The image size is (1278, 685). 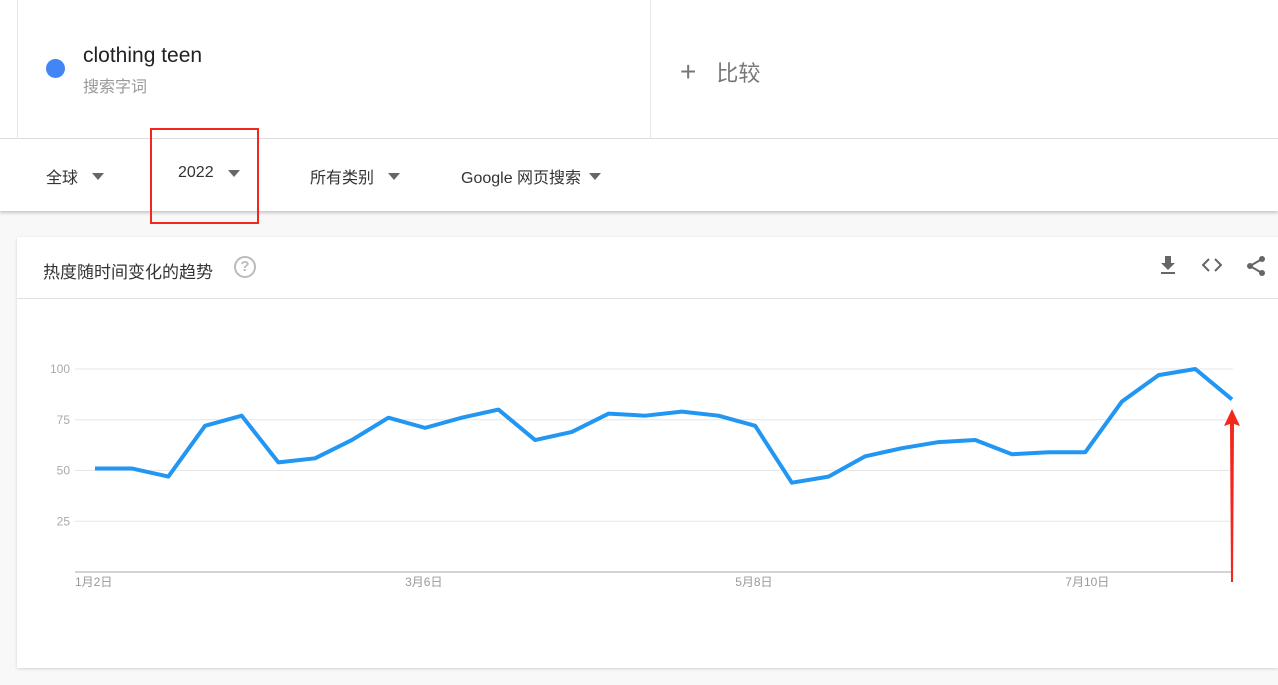 I want to click on search-type-dropdown: Google 网页搜索, so click(x=531, y=176).